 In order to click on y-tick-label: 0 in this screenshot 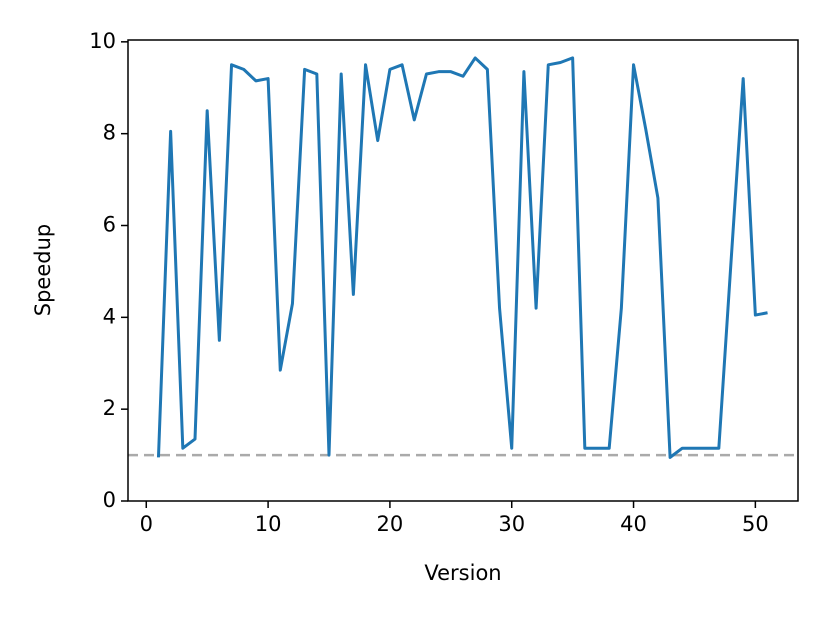, I will do `click(109, 500)`.